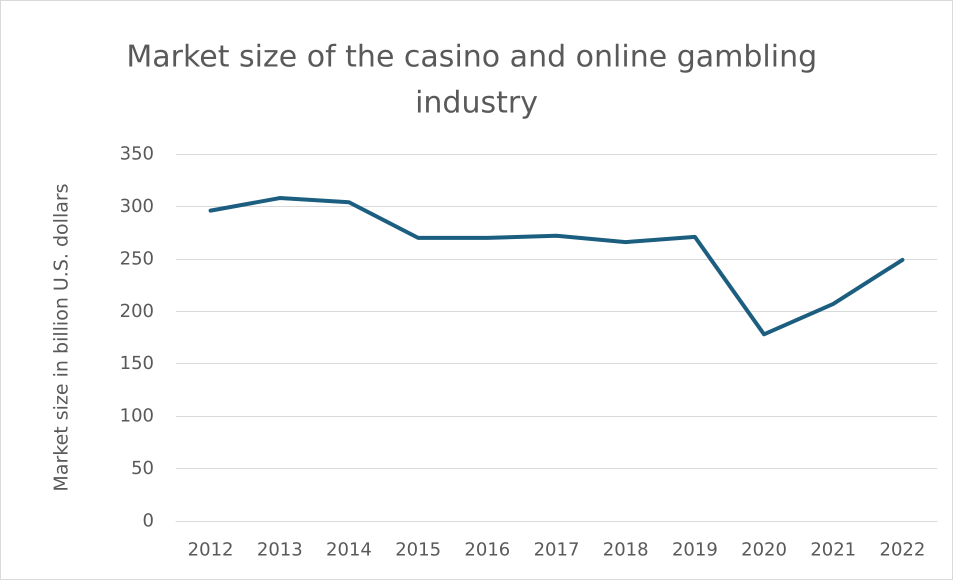  Describe the element at coordinates (764, 550) in the screenshot. I see `x-tick-label: 2020` at that location.